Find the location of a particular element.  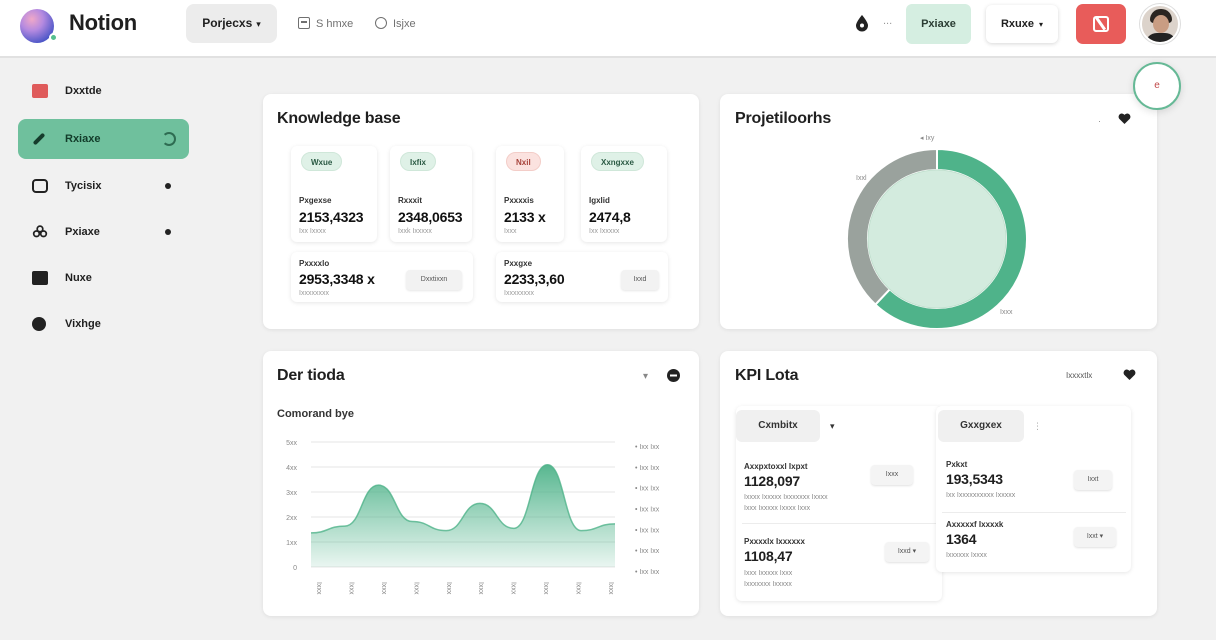

trend-card: Der tioda ▾ is located at coordinates (481, 483).